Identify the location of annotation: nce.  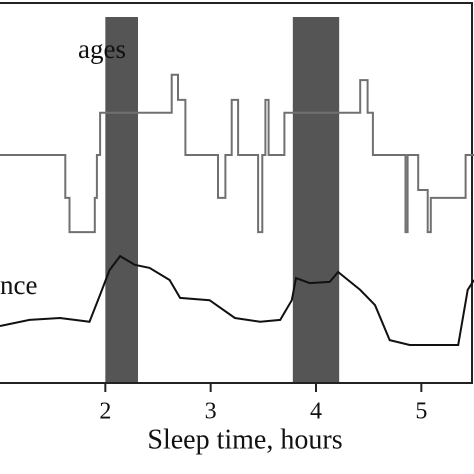
(18, 285).